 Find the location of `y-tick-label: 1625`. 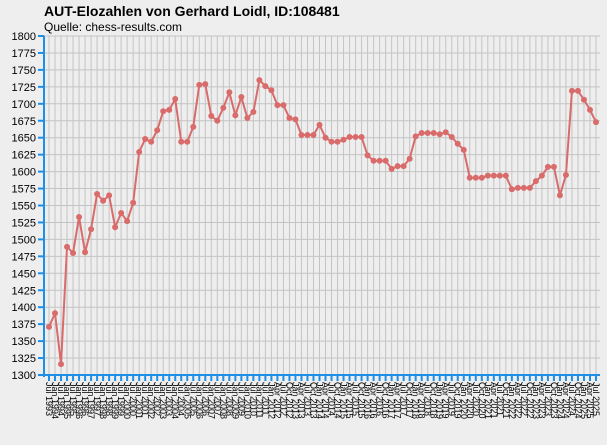

y-tick-label: 1625 is located at coordinates (24, 156).